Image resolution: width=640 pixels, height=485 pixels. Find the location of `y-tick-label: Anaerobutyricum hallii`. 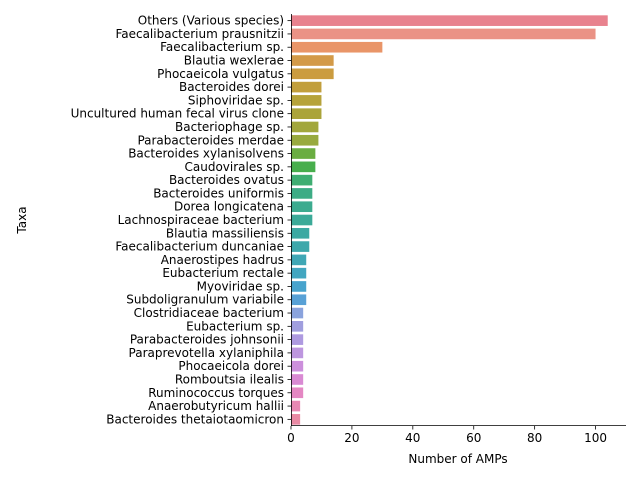

y-tick-label: Anaerobutyricum hallii is located at coordinates (216, 406).